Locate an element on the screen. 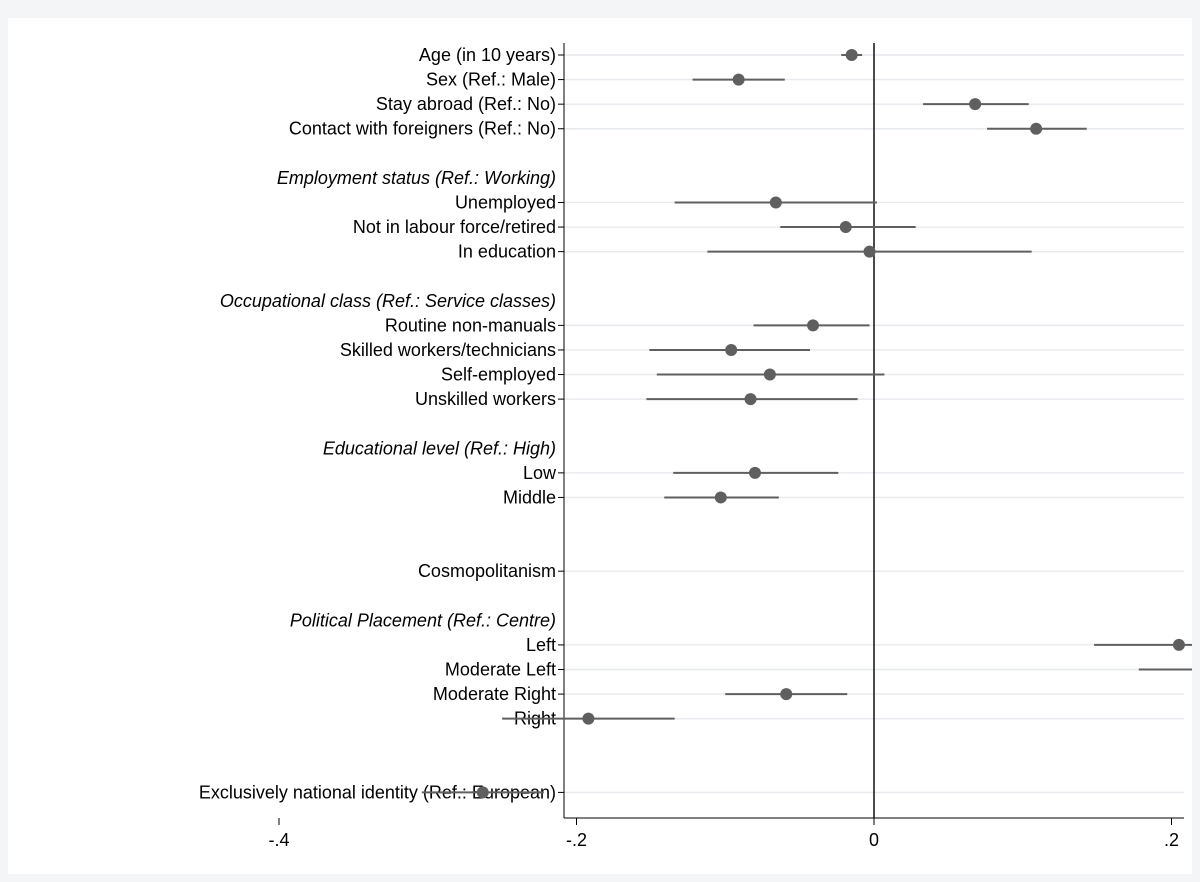 The image size is (1200, 882). y-tick-label: Low is located at coordinates (540, 473).